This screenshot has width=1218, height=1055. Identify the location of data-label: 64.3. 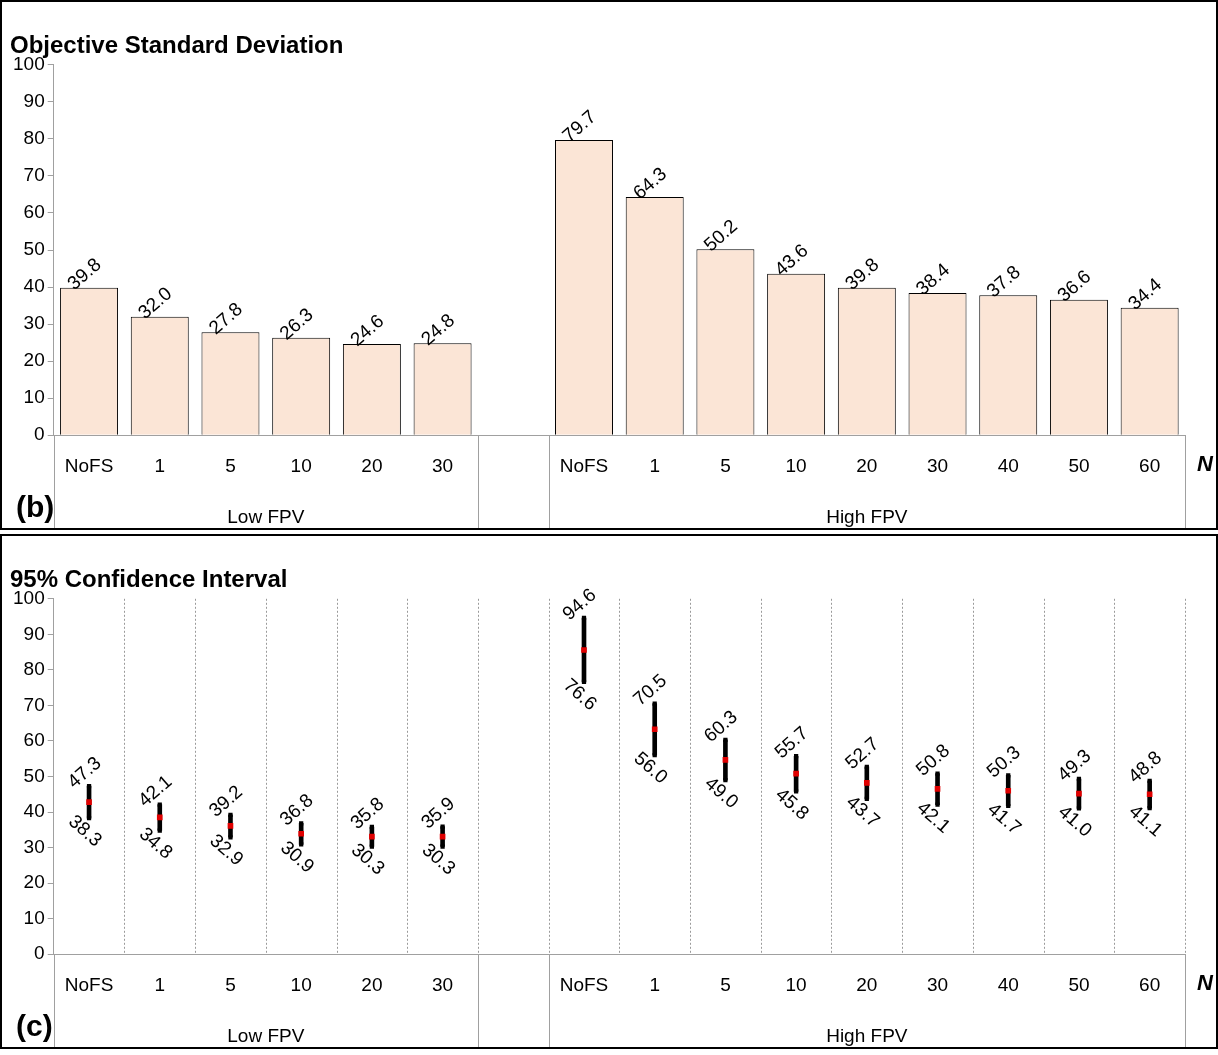
(649, 183).